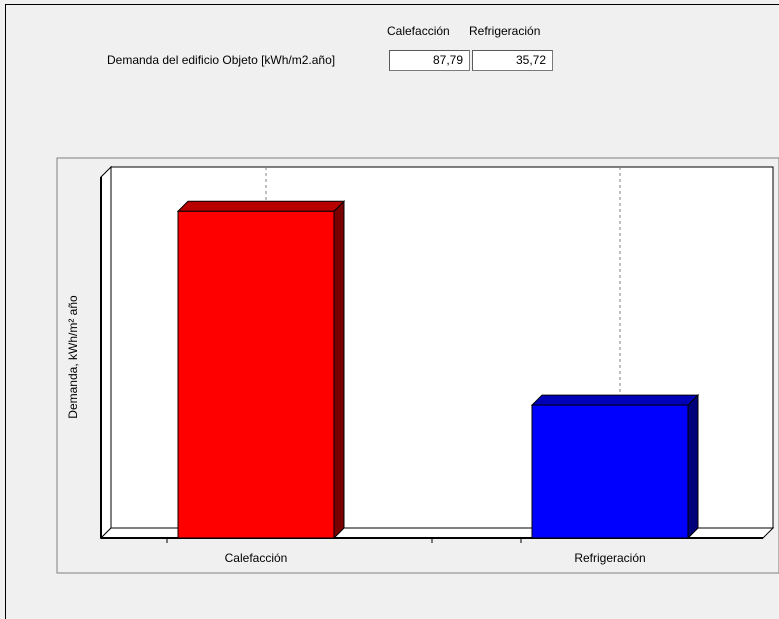 This screenshot has height=619, width=779. I want to click on x-tick-label-0: Calefacción, so click(256, 558).